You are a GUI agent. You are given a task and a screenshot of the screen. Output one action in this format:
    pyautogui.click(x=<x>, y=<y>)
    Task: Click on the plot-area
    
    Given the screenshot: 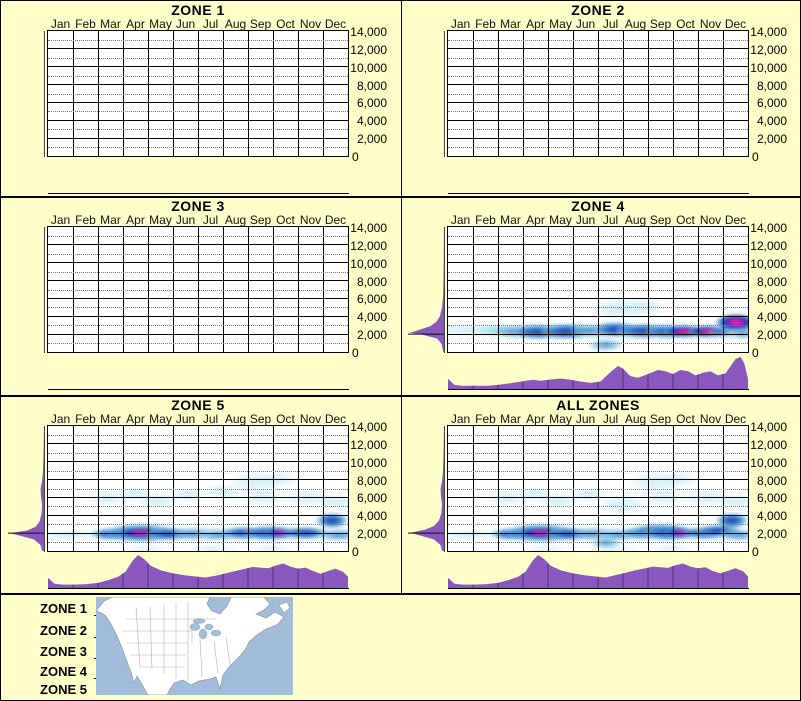 What is the action you would take?
    pyautogui.click(x=598, y=488)
    